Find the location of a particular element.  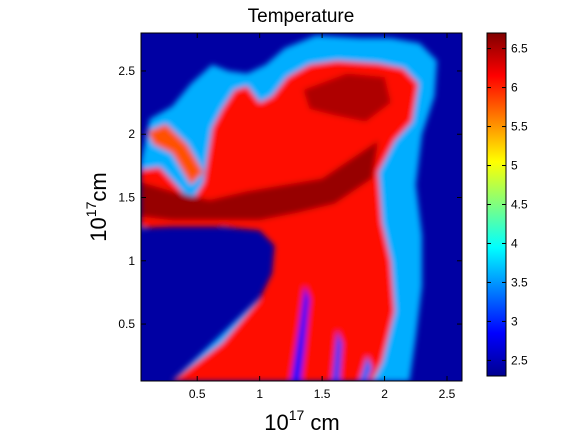

x-tick-label: 0.5 is located at coordinates (197, 394).